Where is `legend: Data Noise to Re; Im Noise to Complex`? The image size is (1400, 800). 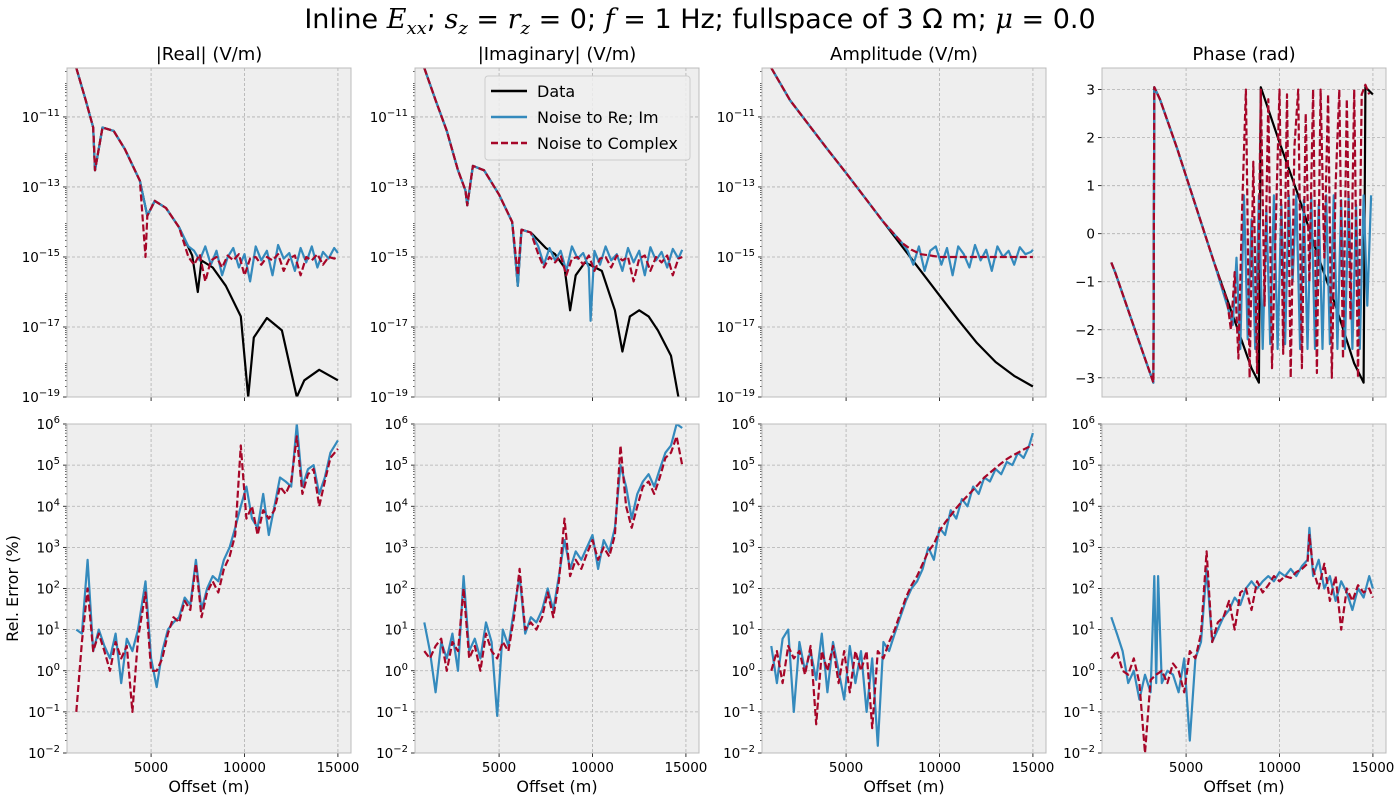 legend: Data Noise to Re; Im Noise to Complex is located at coordinates (587, 118).